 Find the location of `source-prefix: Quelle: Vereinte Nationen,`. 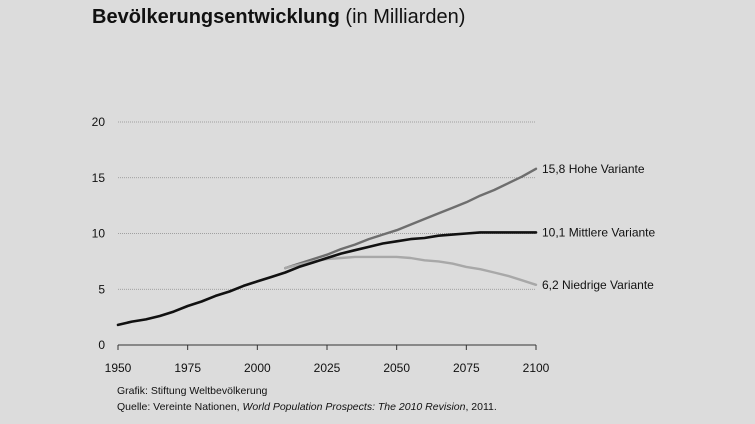

source-prefix: Quelle: Vereinte Nationen, is located at coordinates (180, 407).